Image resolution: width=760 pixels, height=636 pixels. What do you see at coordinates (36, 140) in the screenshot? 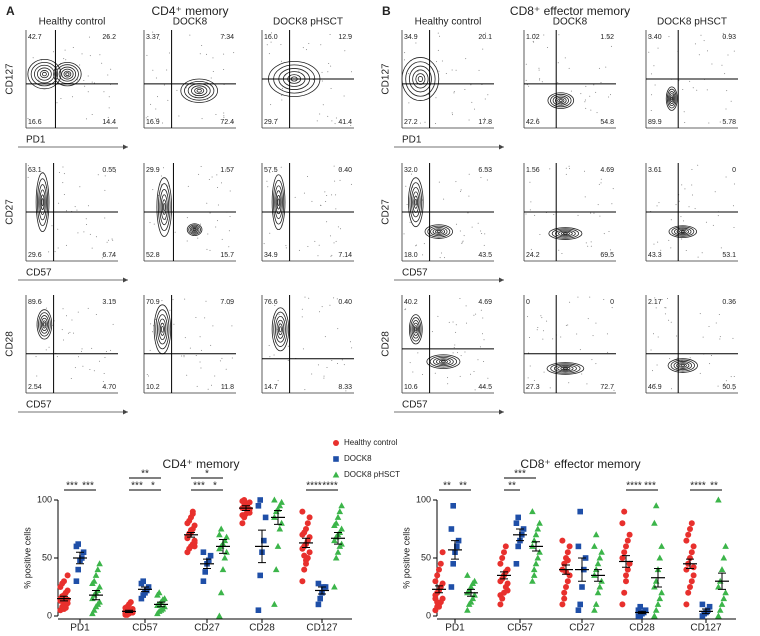
I see `x-axis-label: PD1` at bounding box center [36, 140].